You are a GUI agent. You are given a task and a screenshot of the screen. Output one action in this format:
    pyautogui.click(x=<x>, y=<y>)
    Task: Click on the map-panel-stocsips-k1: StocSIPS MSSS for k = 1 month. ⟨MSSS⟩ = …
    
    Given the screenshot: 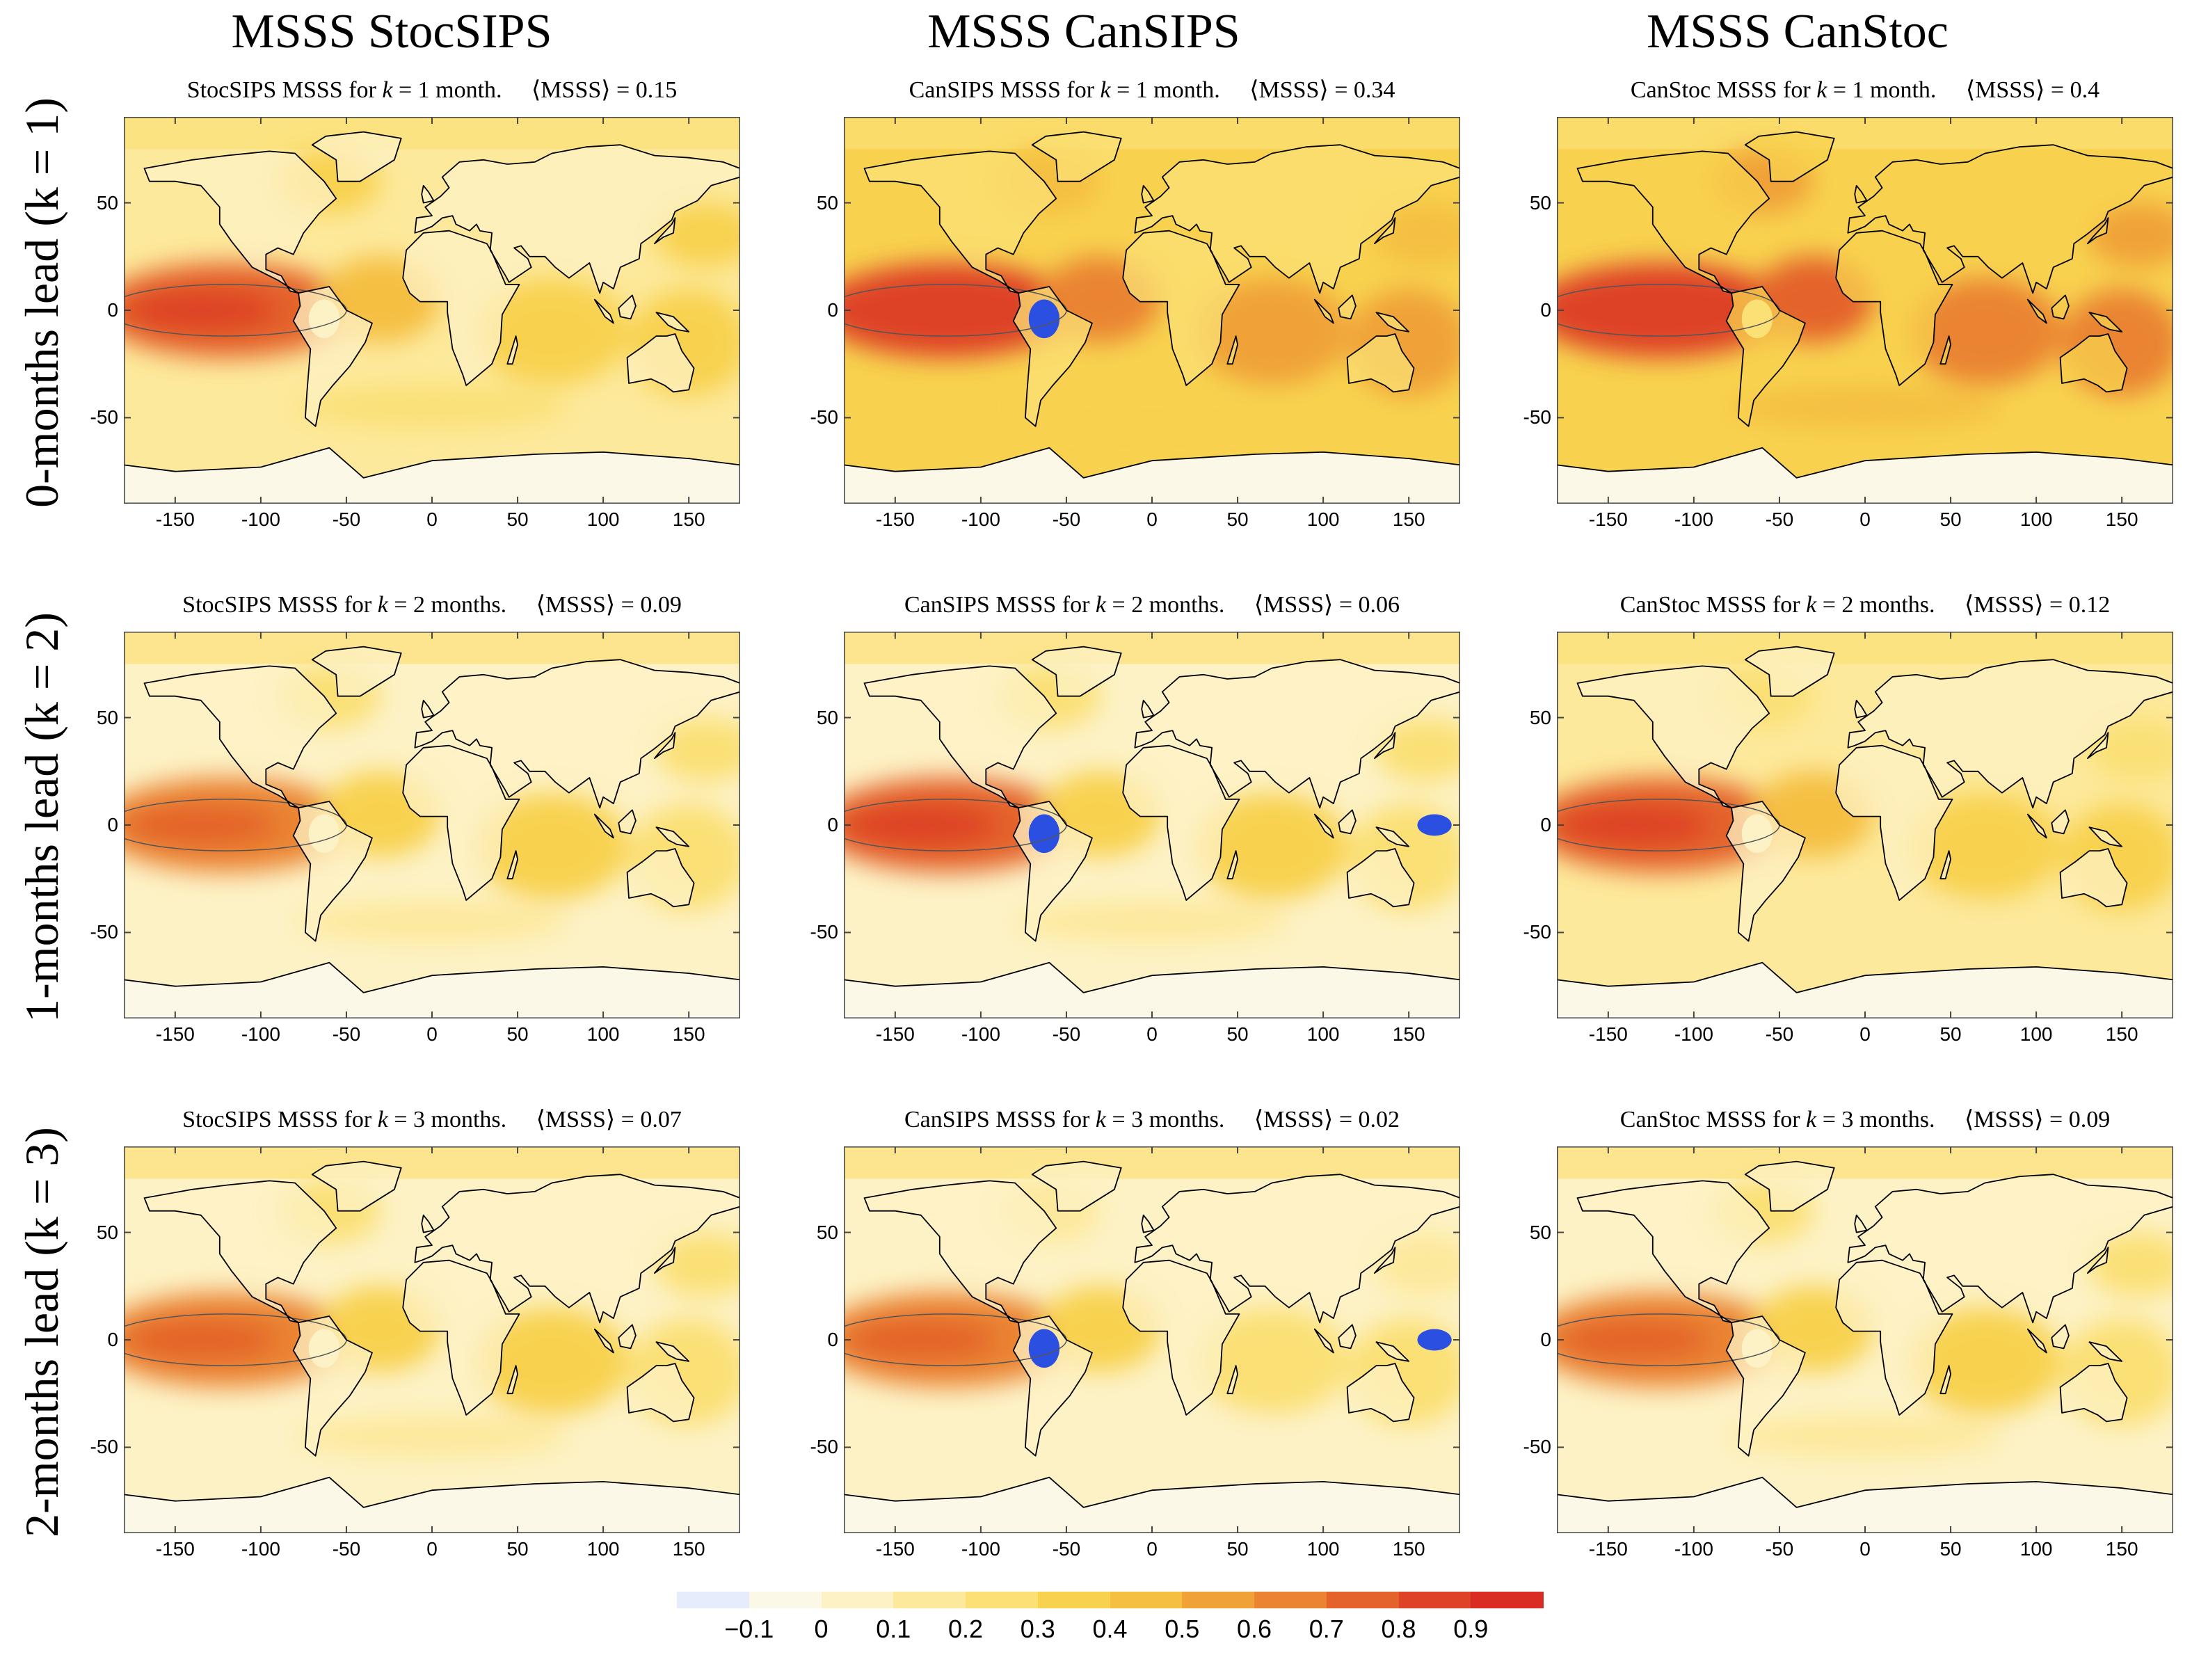 What is the action you would take?
    pyautogui.click(x=370, y=320)
    